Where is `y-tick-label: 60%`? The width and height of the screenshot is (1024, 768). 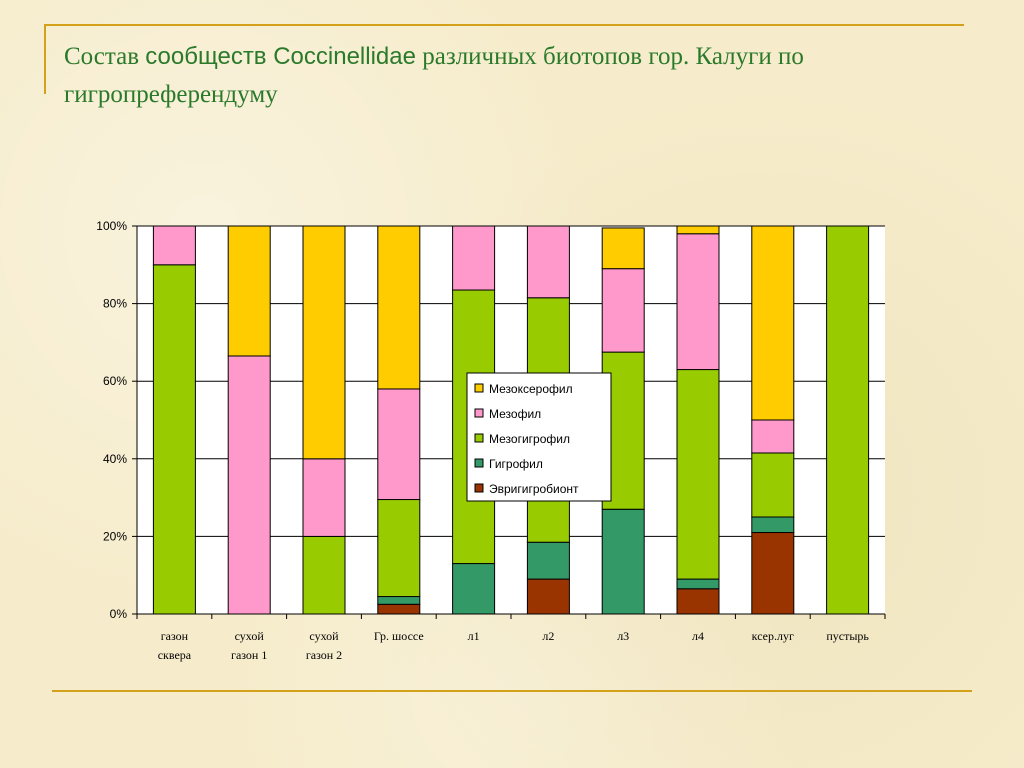
y-tick-label: 60% is located at coordinates (115, 381).